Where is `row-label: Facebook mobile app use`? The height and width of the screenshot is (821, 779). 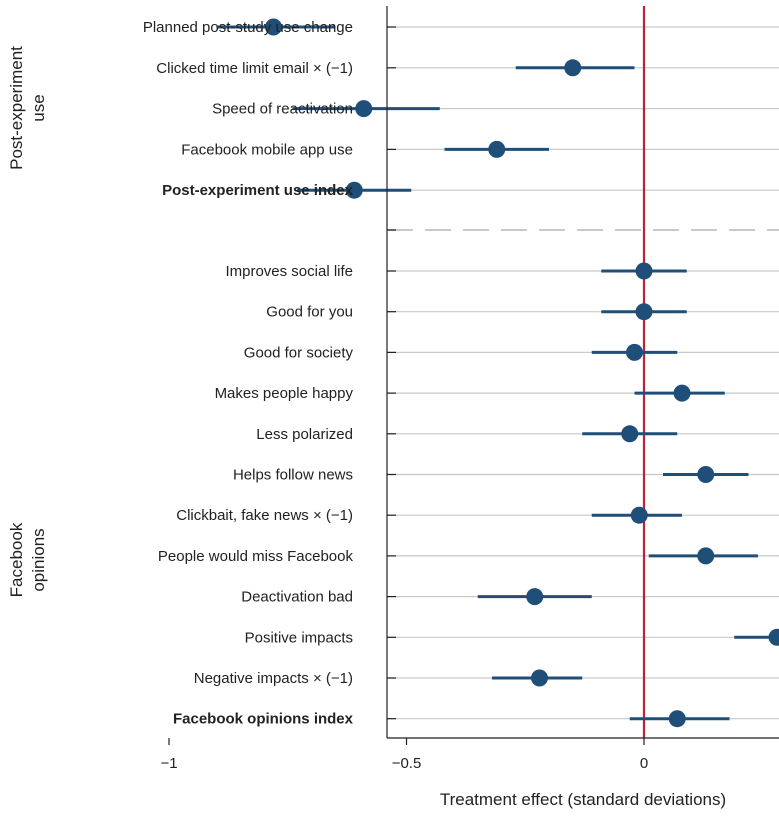
row-label: Facebook mobile app use is located at coordinates (267, 149).